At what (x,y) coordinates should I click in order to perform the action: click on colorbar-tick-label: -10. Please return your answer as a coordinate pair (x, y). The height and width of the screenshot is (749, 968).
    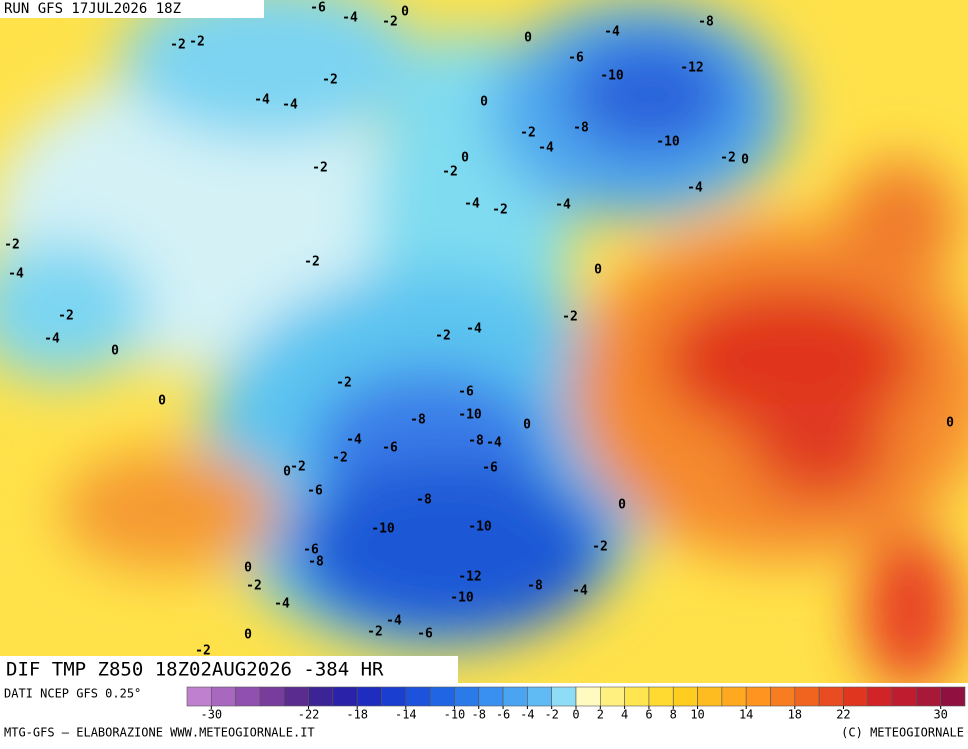
    Looking at the image, I should click on (455, 715).